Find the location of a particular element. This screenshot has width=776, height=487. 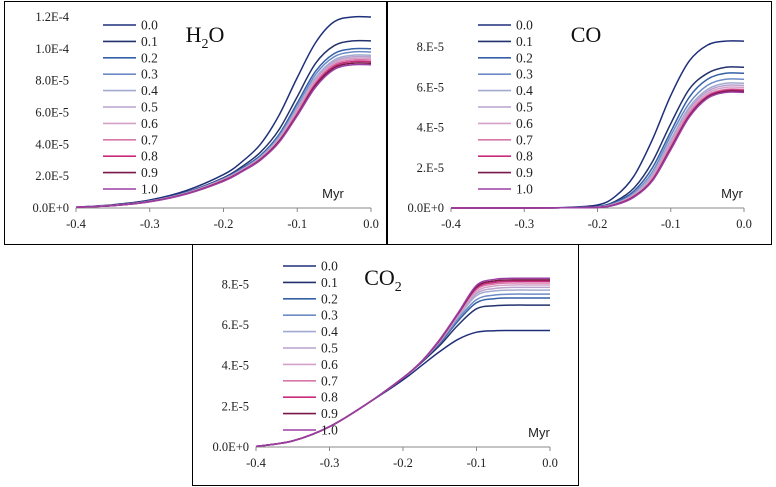

chart-title-tail: O is located at coordinates (217, 34).